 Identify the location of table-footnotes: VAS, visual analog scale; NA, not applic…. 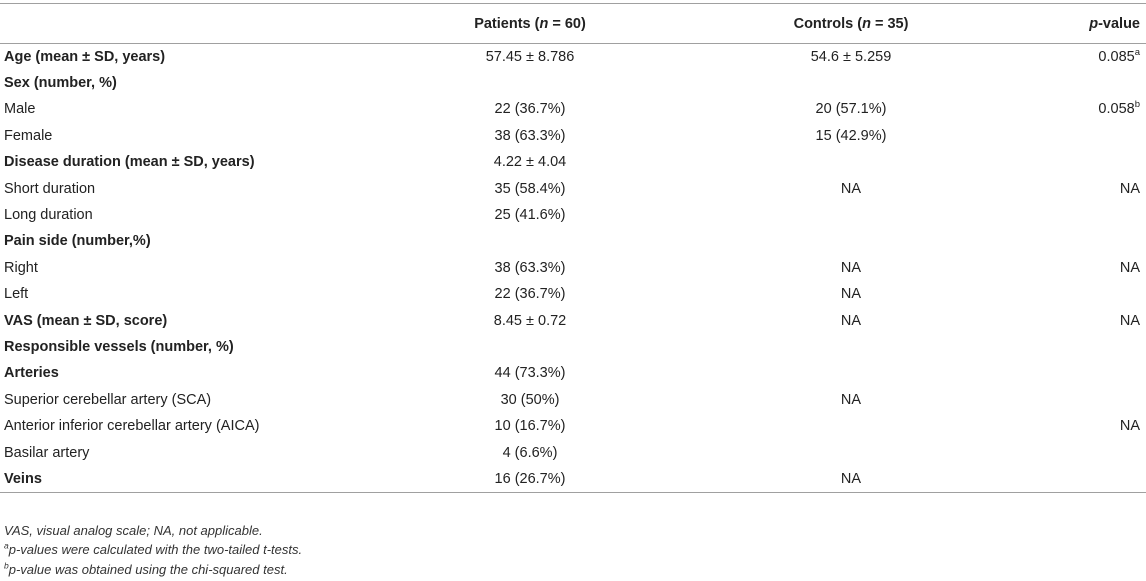
(153, 550).